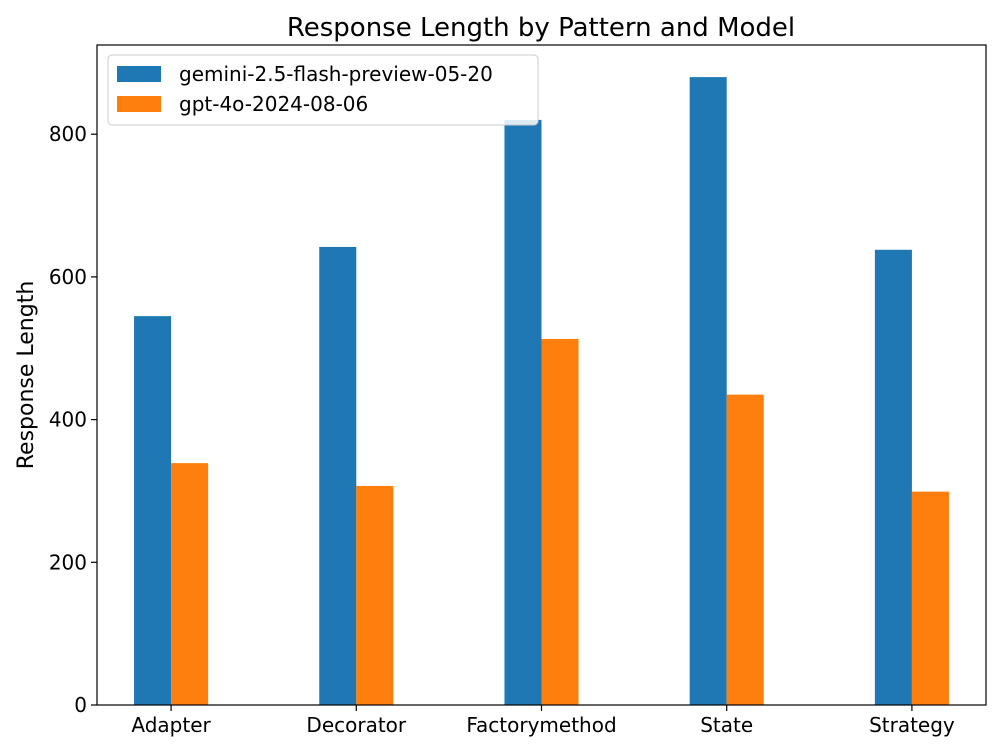 The width and height of the screenshot is (1000, 750). What do you see at coordinates (153, 510) in the screenshot?
I see `bar-series1-adapter` at bounding box center [153, 510].